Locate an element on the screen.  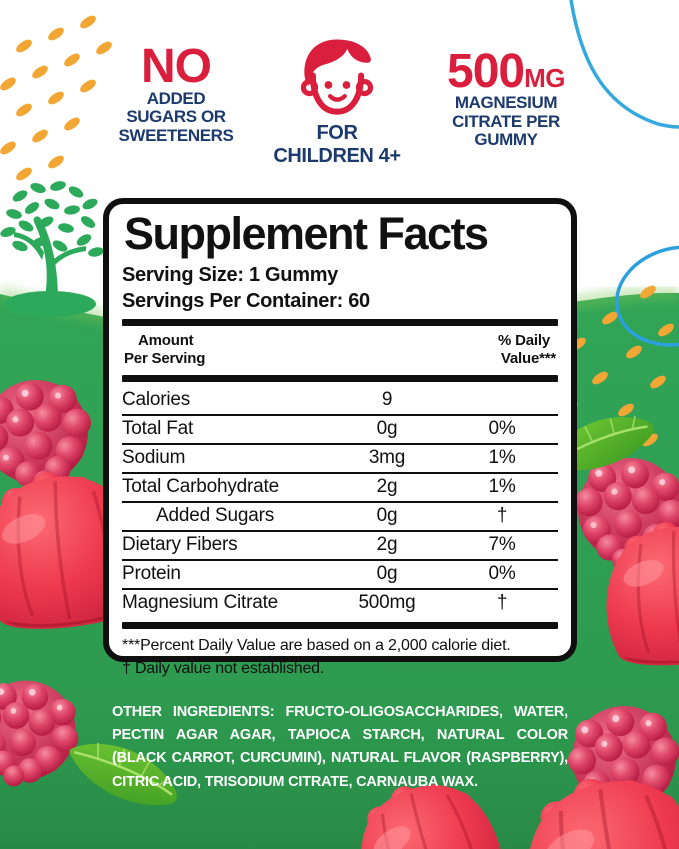
children-line2: CHILDREN 4+ is located at coordinates (337, 156).